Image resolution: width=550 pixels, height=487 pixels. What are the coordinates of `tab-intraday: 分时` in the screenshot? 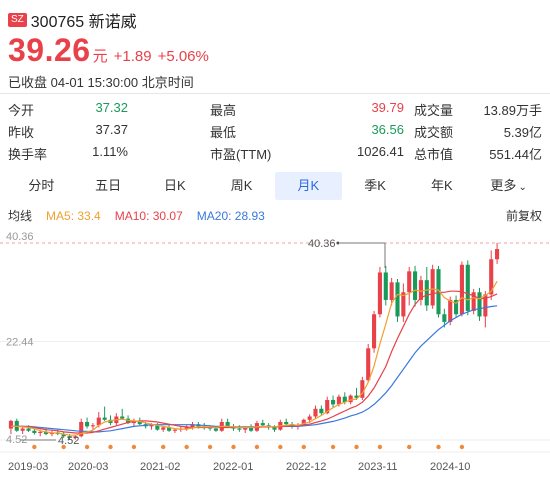 It's located at (41, 185).